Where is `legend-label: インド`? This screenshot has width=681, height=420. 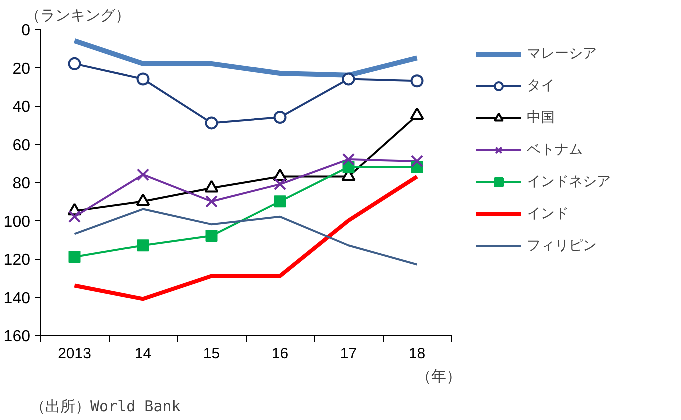 legend-label: インド is located at coordinates (548, 214).